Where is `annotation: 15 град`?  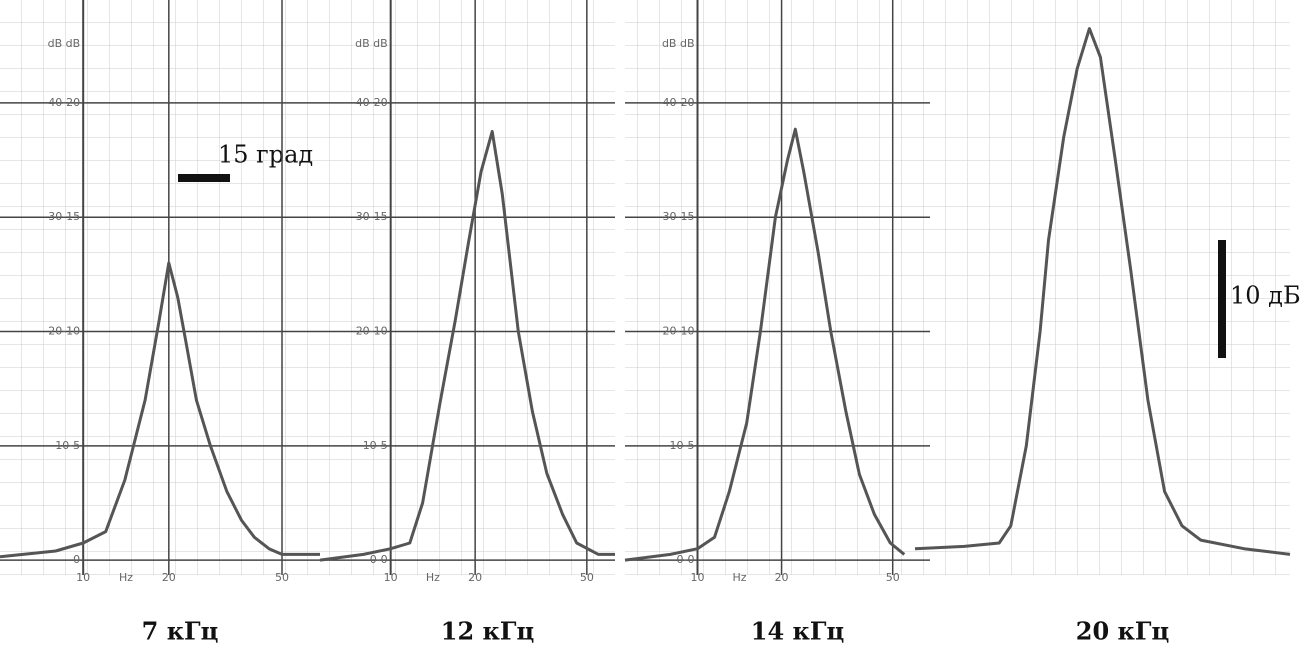
annotation: 15 град is located at coordinates (265, 155).